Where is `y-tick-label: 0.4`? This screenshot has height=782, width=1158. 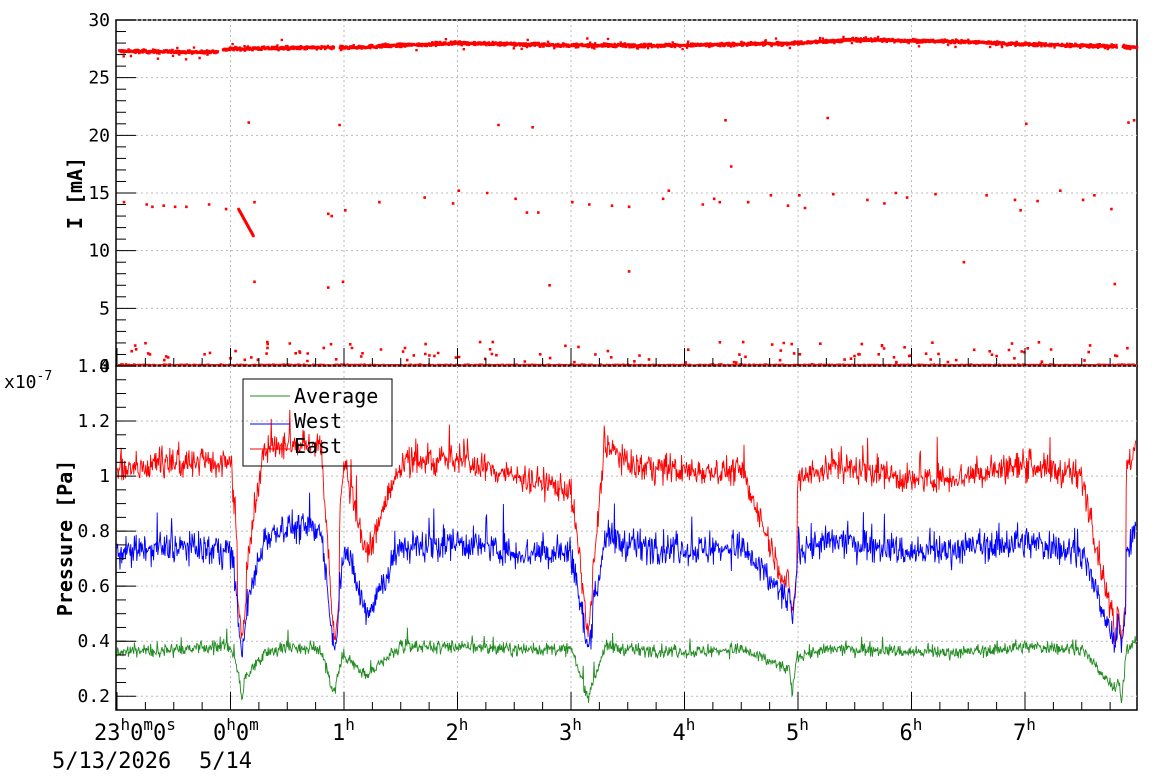 y-tick-label: 0.4 is located at coordinates (93, 641).